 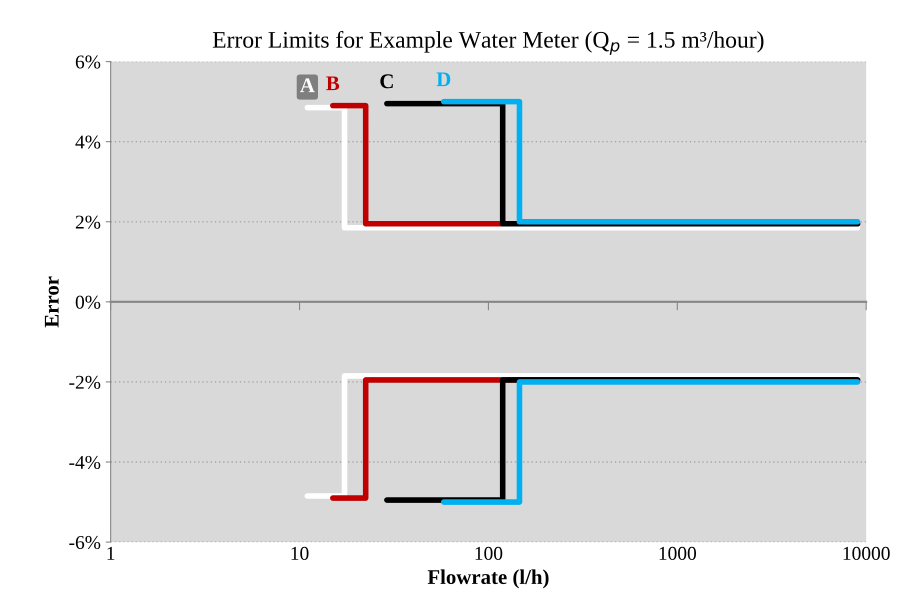 I want to click on y-tick-label: 0%, so click(x=88, y=302).